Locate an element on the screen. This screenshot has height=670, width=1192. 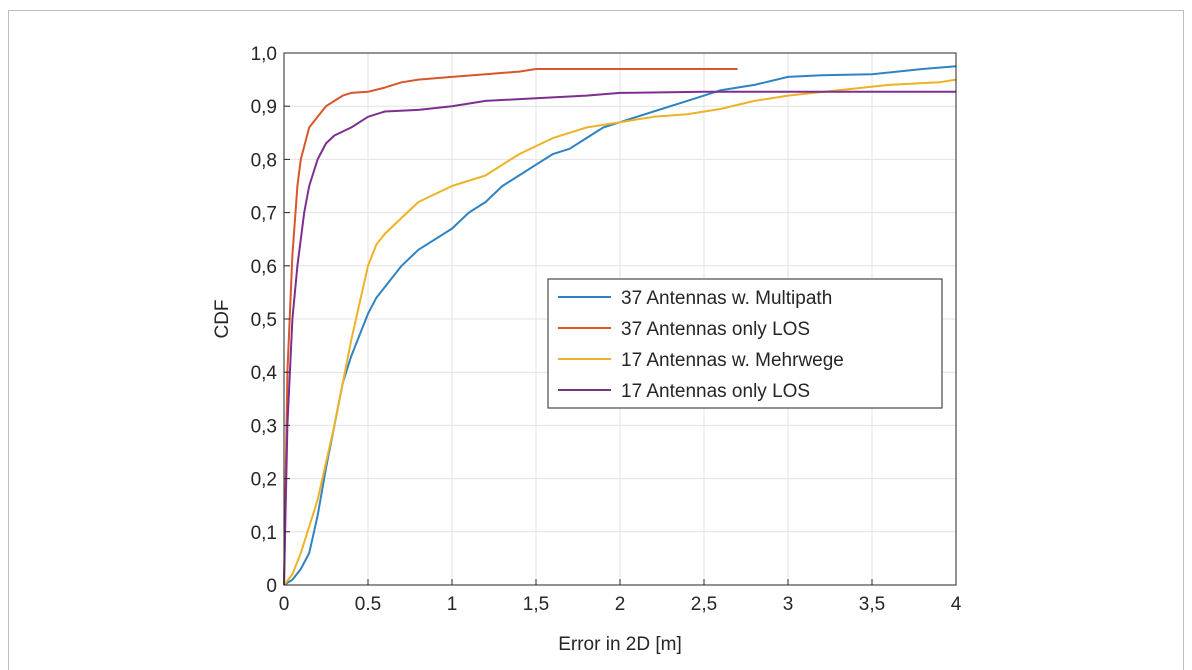
legend-label: 17 Antennas only LOS is located at coordinates (715, 391).